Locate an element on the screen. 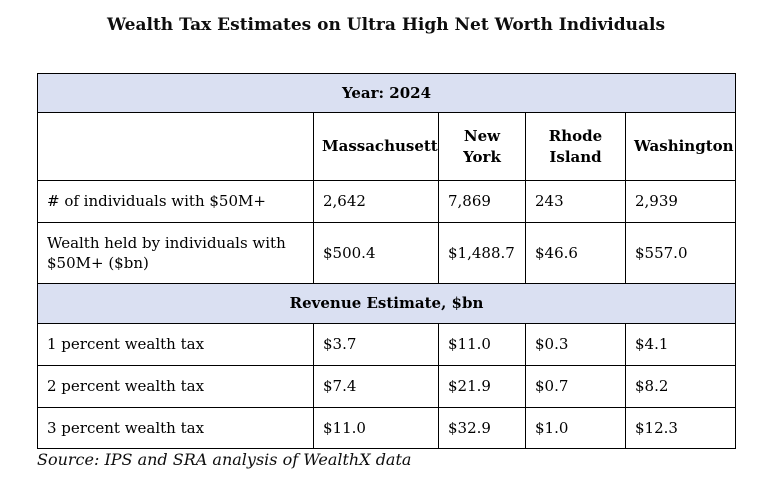 Image resolution: width=772 pixels, height=479 pixels. table-cell: 7,869 is located at coordinates (482, 201).